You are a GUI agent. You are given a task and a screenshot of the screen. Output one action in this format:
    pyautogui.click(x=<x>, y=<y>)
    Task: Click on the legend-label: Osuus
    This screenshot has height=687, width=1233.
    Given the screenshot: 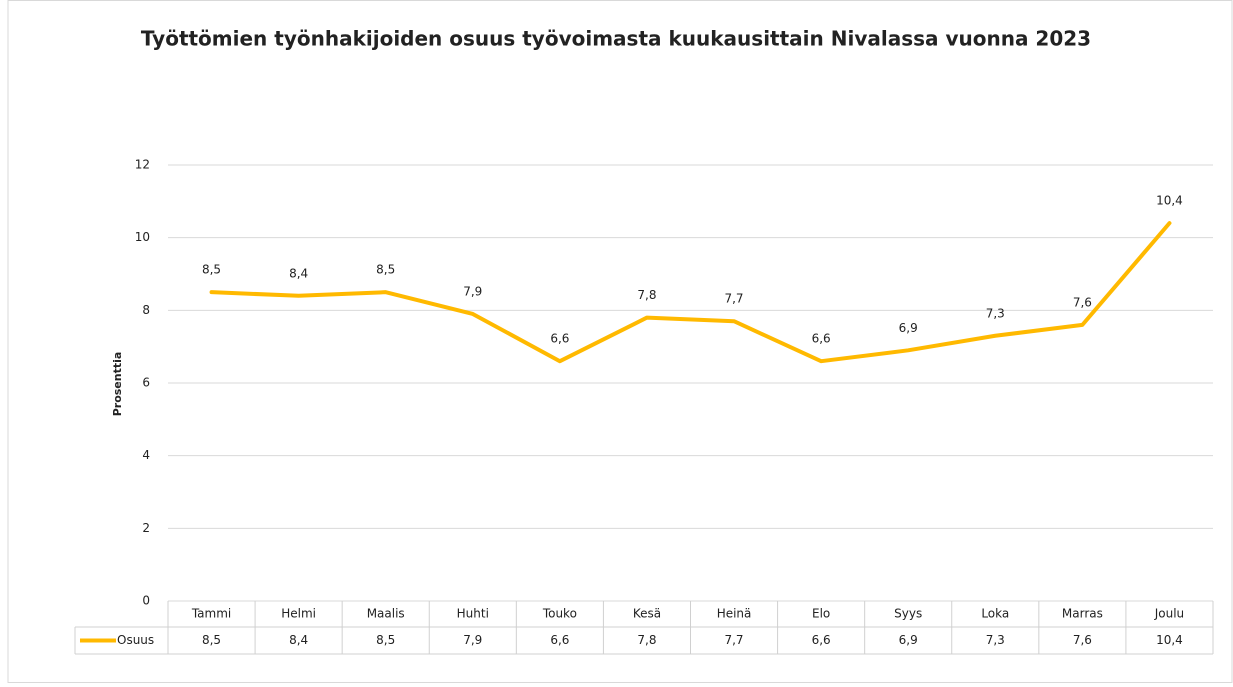 What is the action you would take?
    pyautogui.click(x=135, y=640)
    